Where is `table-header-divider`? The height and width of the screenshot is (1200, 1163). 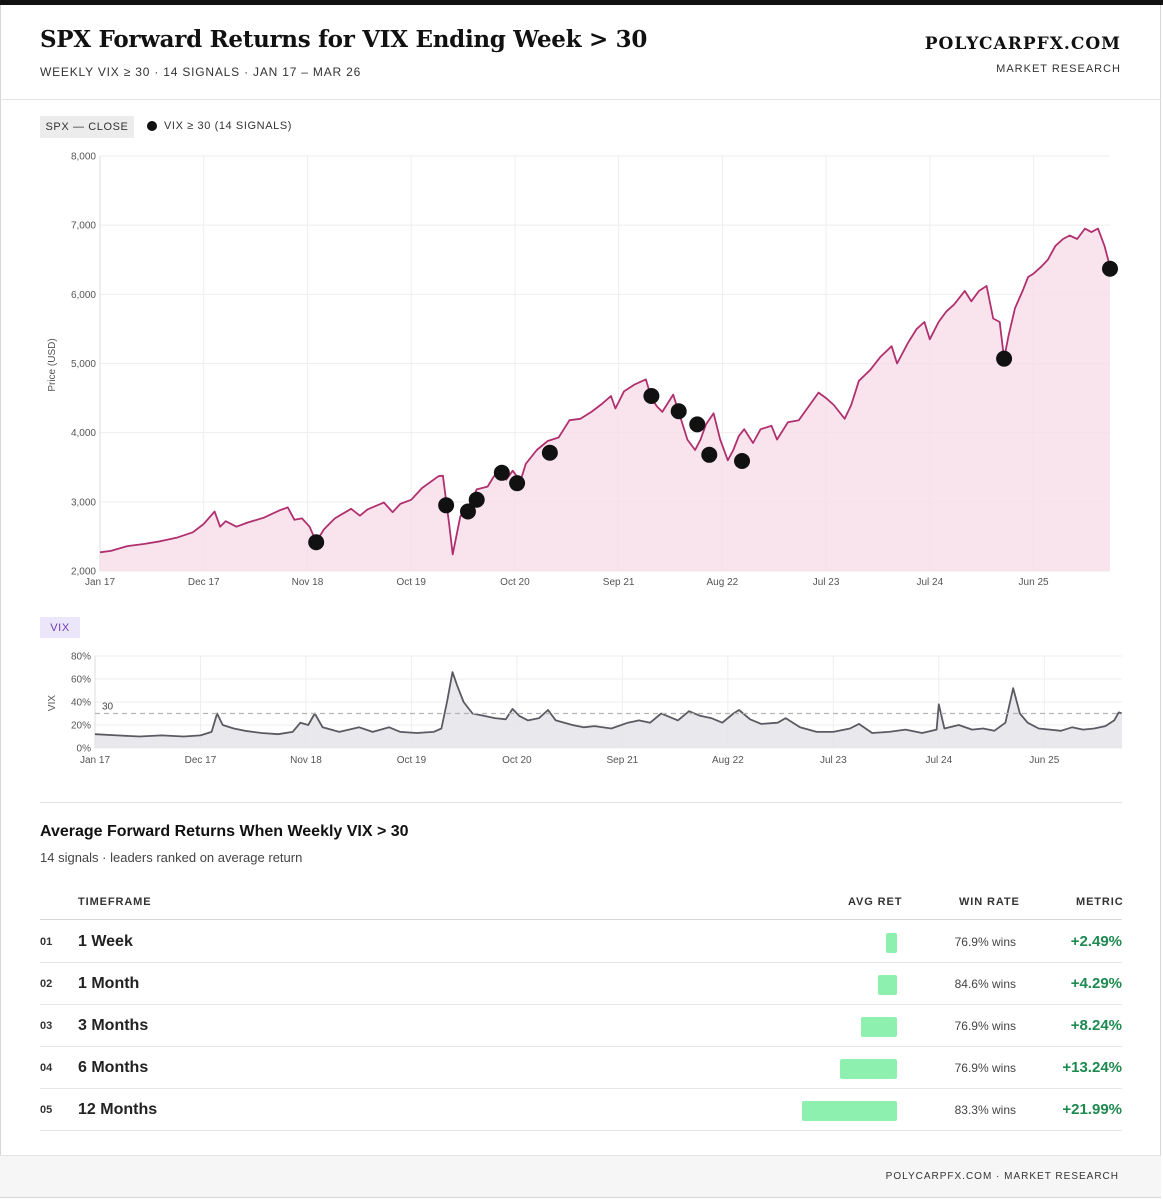
table-header-divider is located at coordinates (581, 919).